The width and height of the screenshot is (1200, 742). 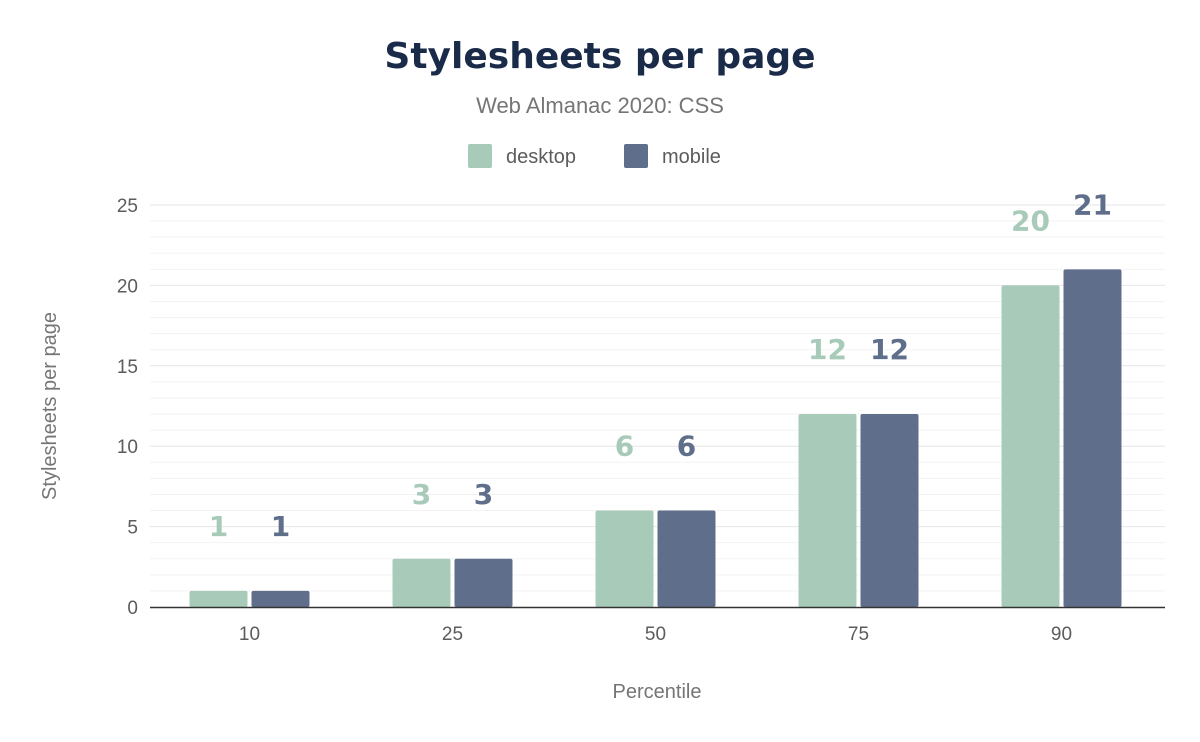 What do you see at coordinates (1061, 634) in the screenshot?
I see `x-tick-label: 90` at bounding box center [1061, 634].